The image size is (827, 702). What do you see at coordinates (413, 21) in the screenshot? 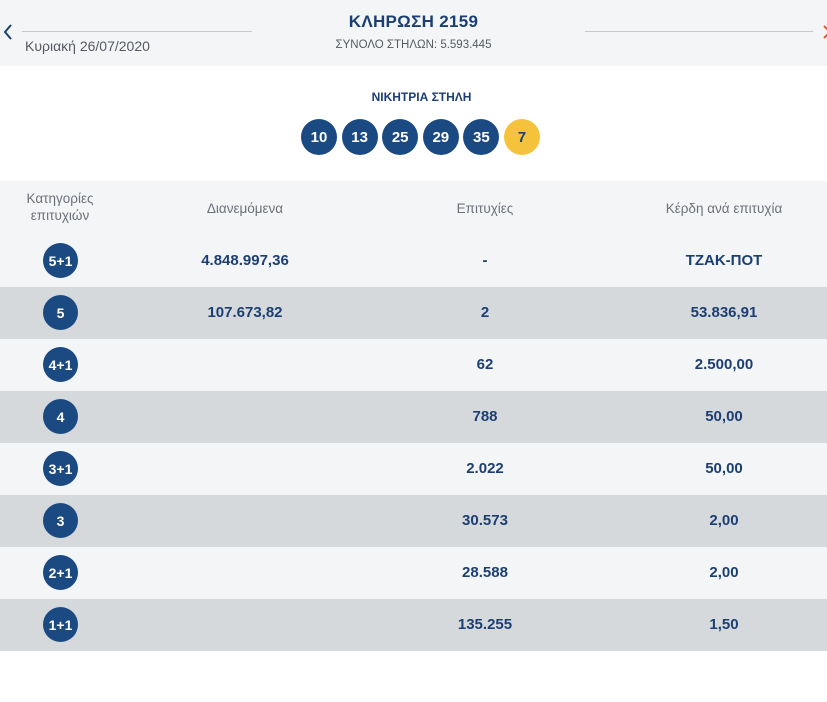
I see `draw-title: ΚΛΗΡΩΣΗ 2159` at bounding box center [413, 21].